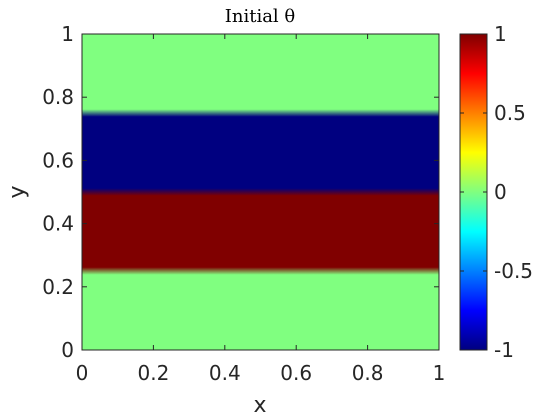  What do you see at coordinates (259, 405) in the screenshot?
I see `x-axis-label: x` at bounding box center [259, 405].